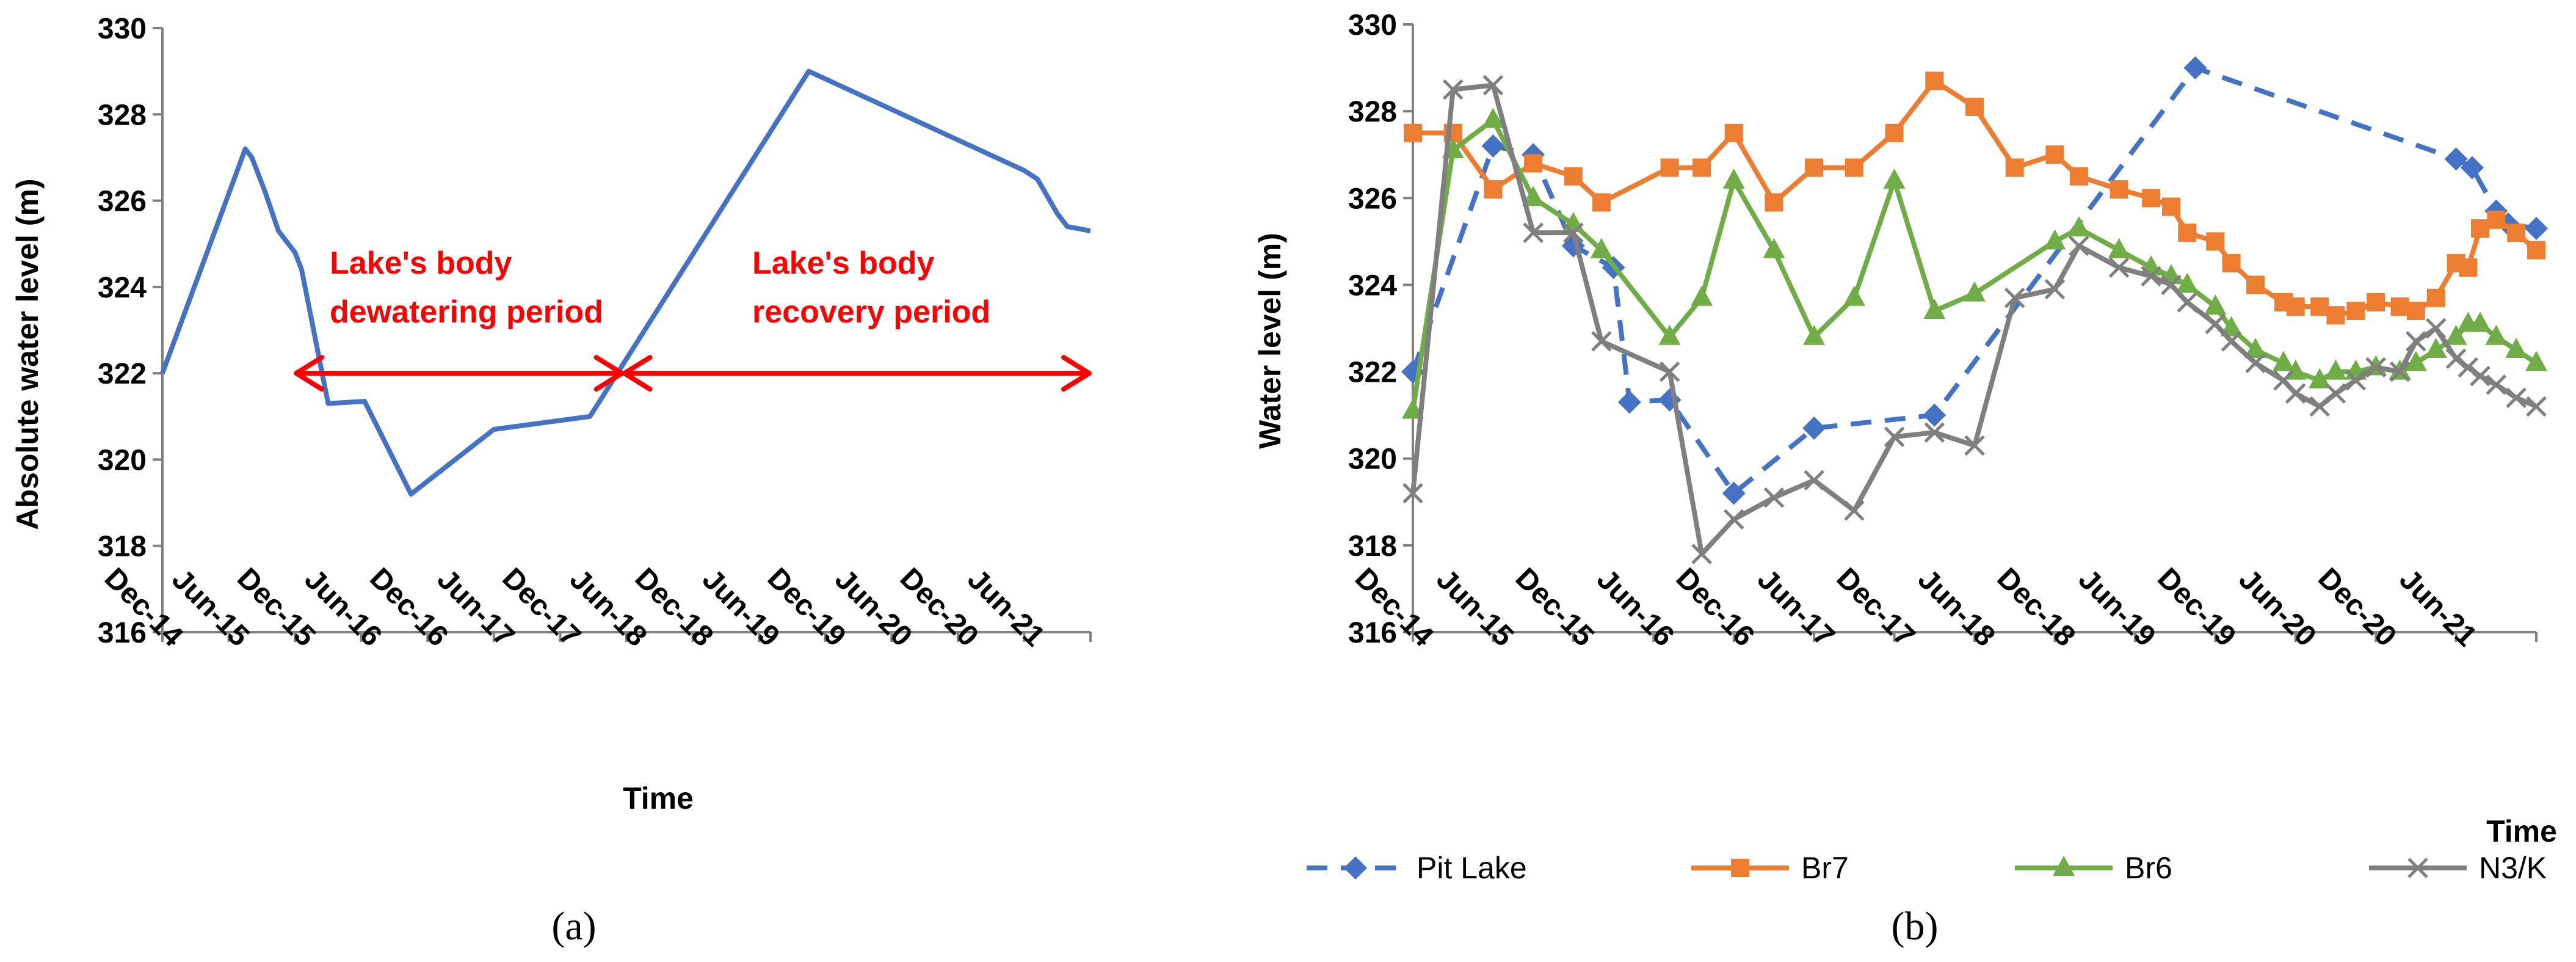 This screenshot has width=2576, height=962. I want to click on x-tick-label: Dec-16, so click(1715, 607).